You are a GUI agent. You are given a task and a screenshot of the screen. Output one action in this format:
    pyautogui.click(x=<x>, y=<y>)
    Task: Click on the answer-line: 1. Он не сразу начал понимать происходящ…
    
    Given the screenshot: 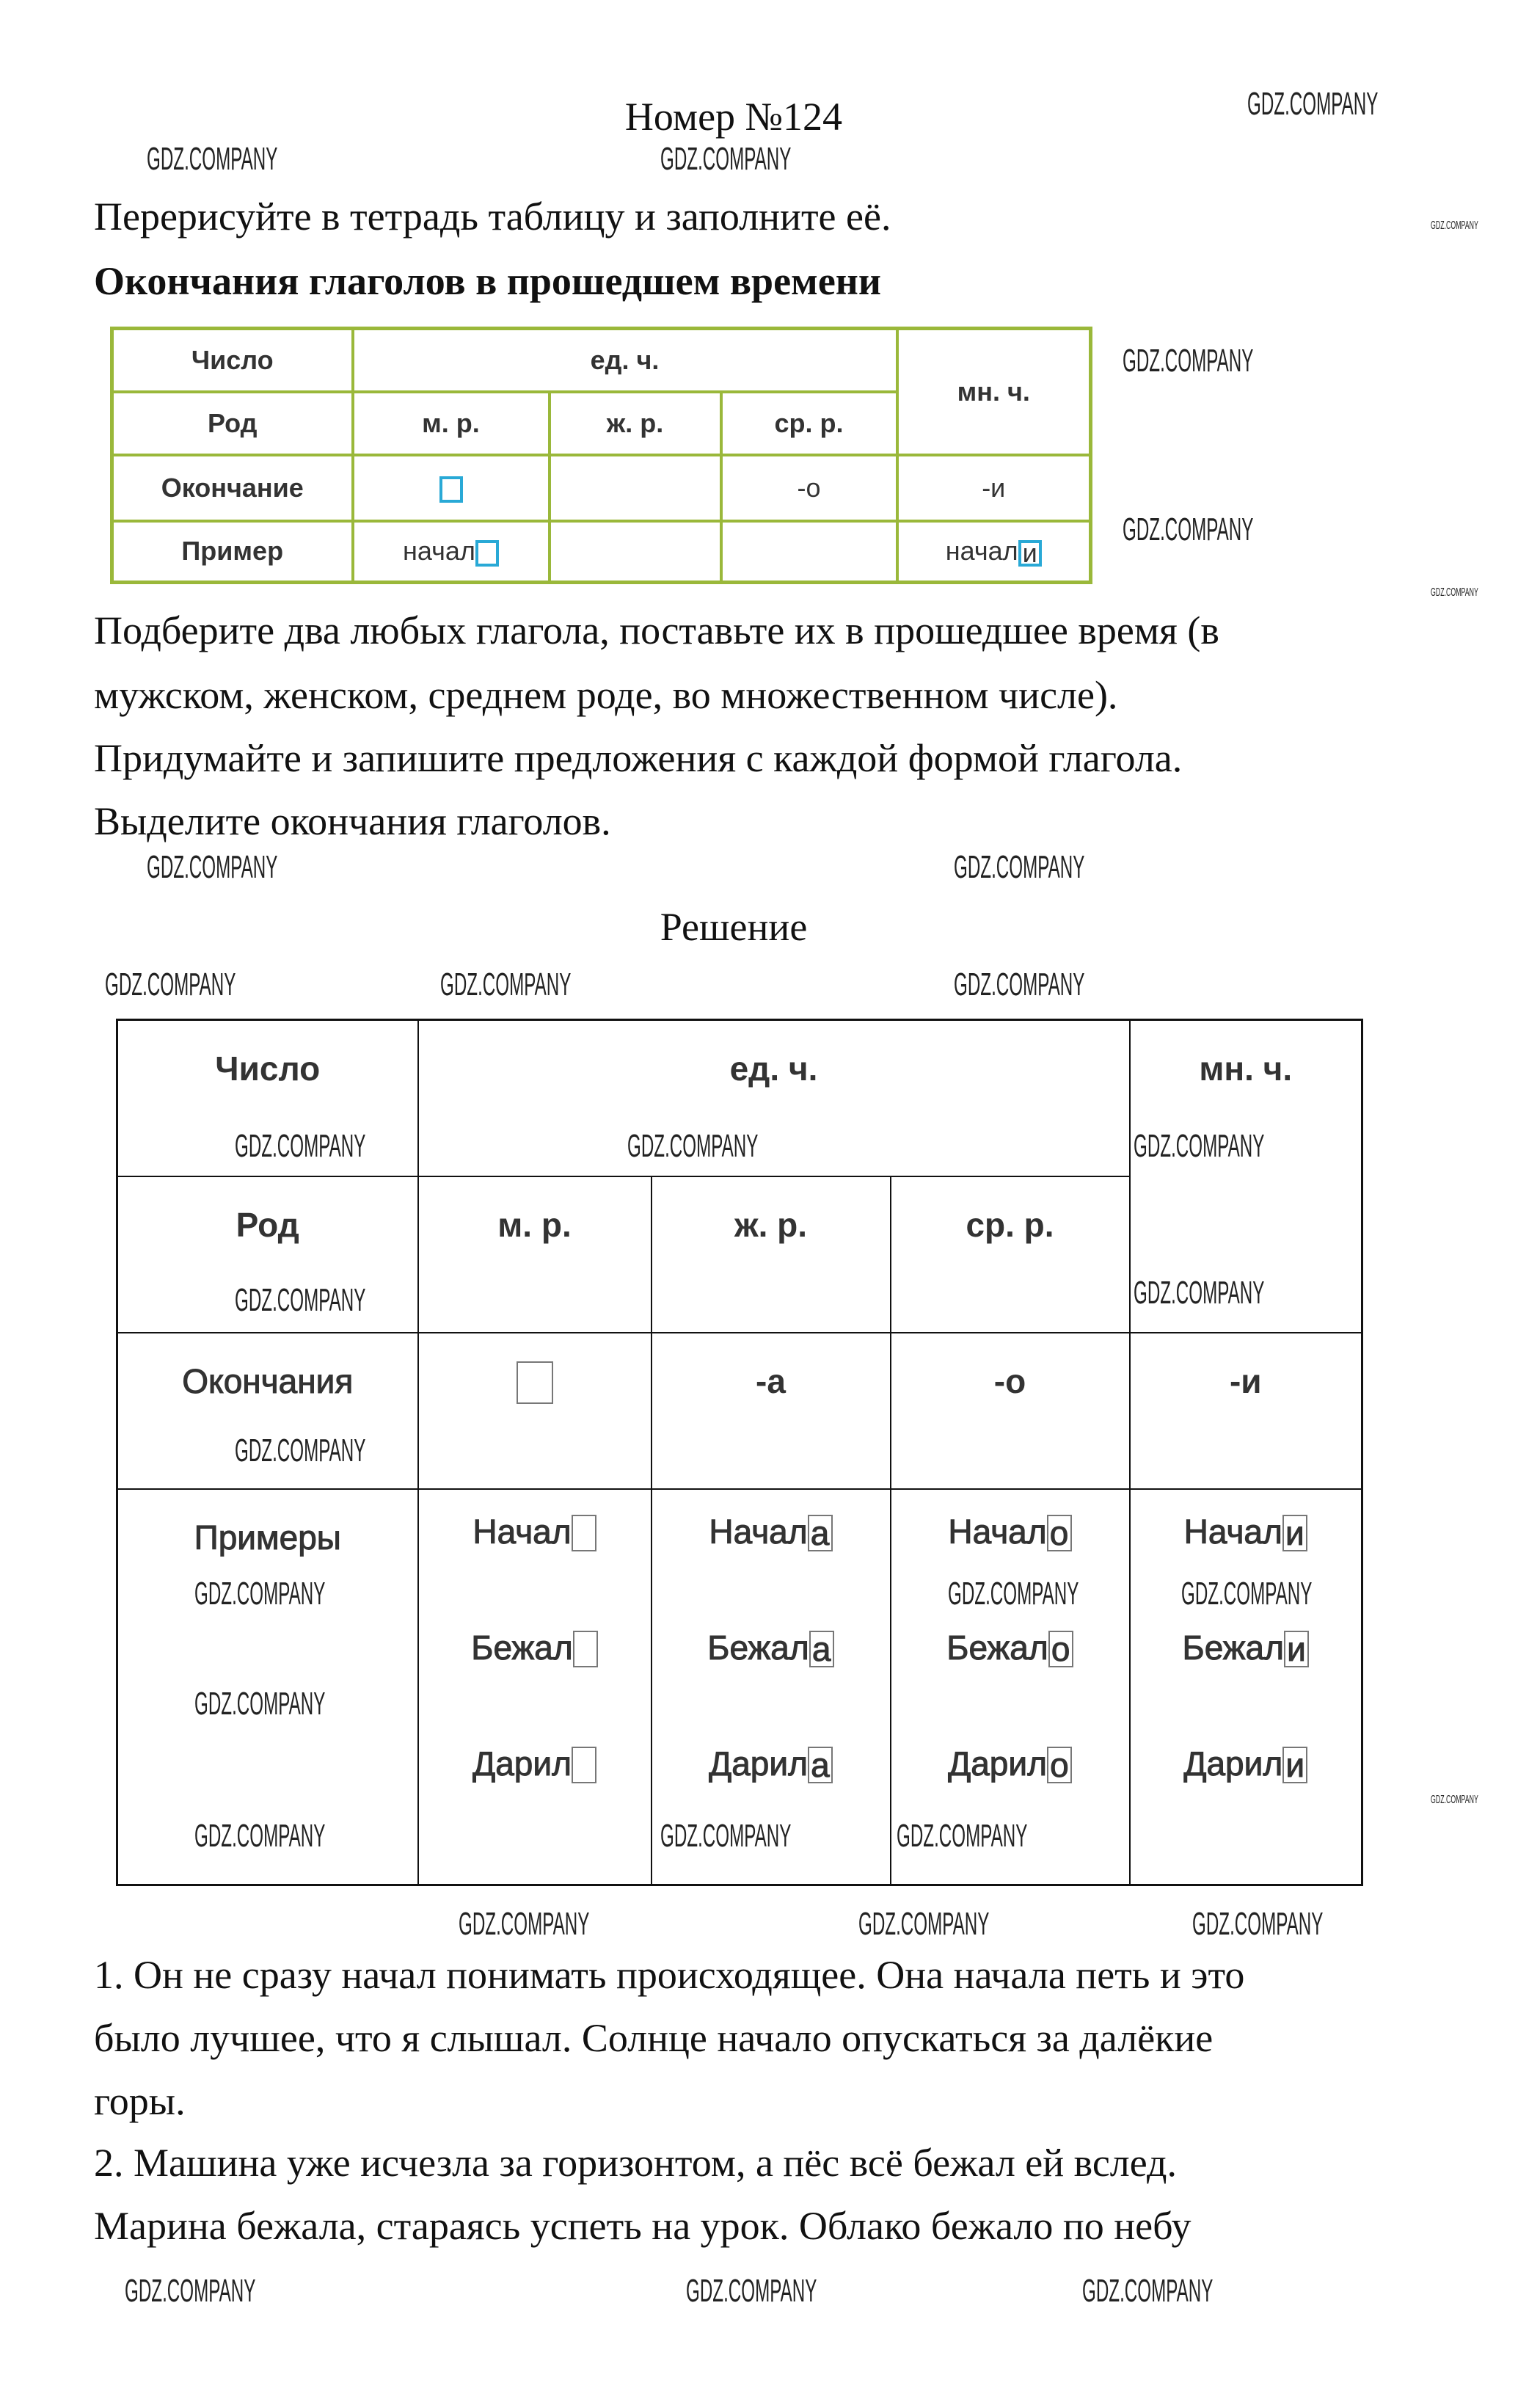 What is the action you would take?
    pyautogui.click(x=669, y=1975)
    